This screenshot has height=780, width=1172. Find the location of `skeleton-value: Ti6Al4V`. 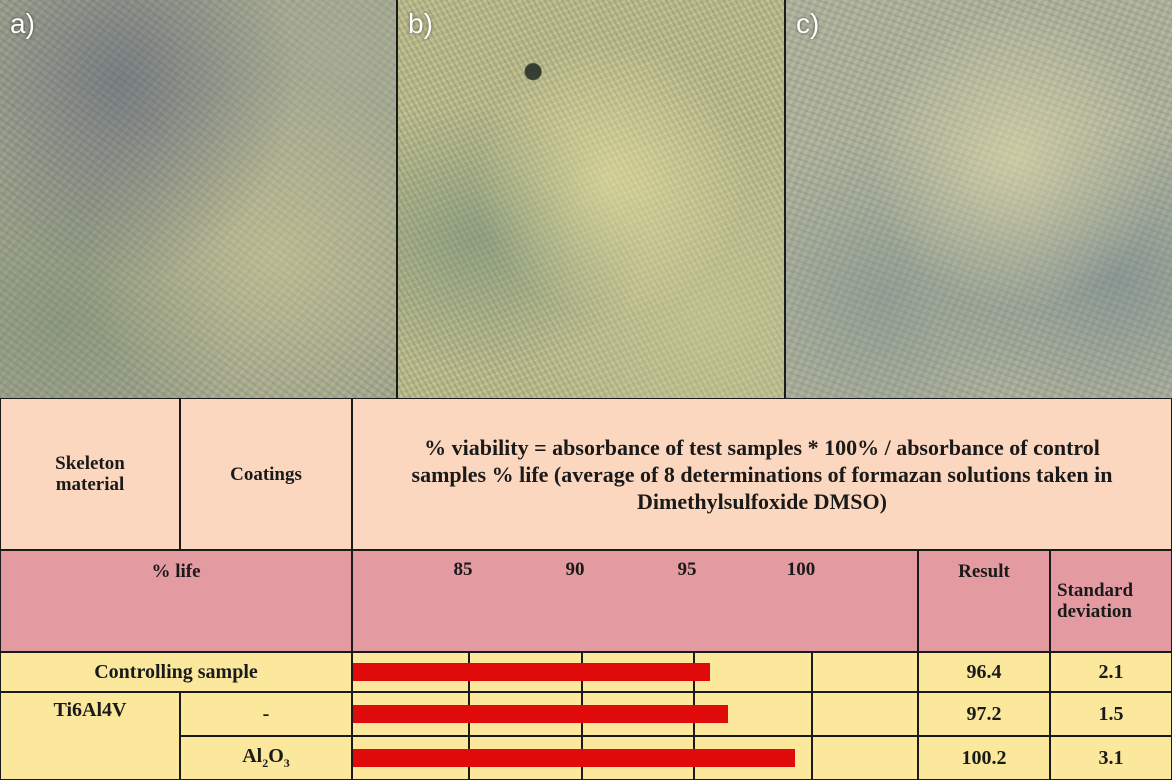

skeleton-value: Ti6Al4V is located at coordinates (90, 710).